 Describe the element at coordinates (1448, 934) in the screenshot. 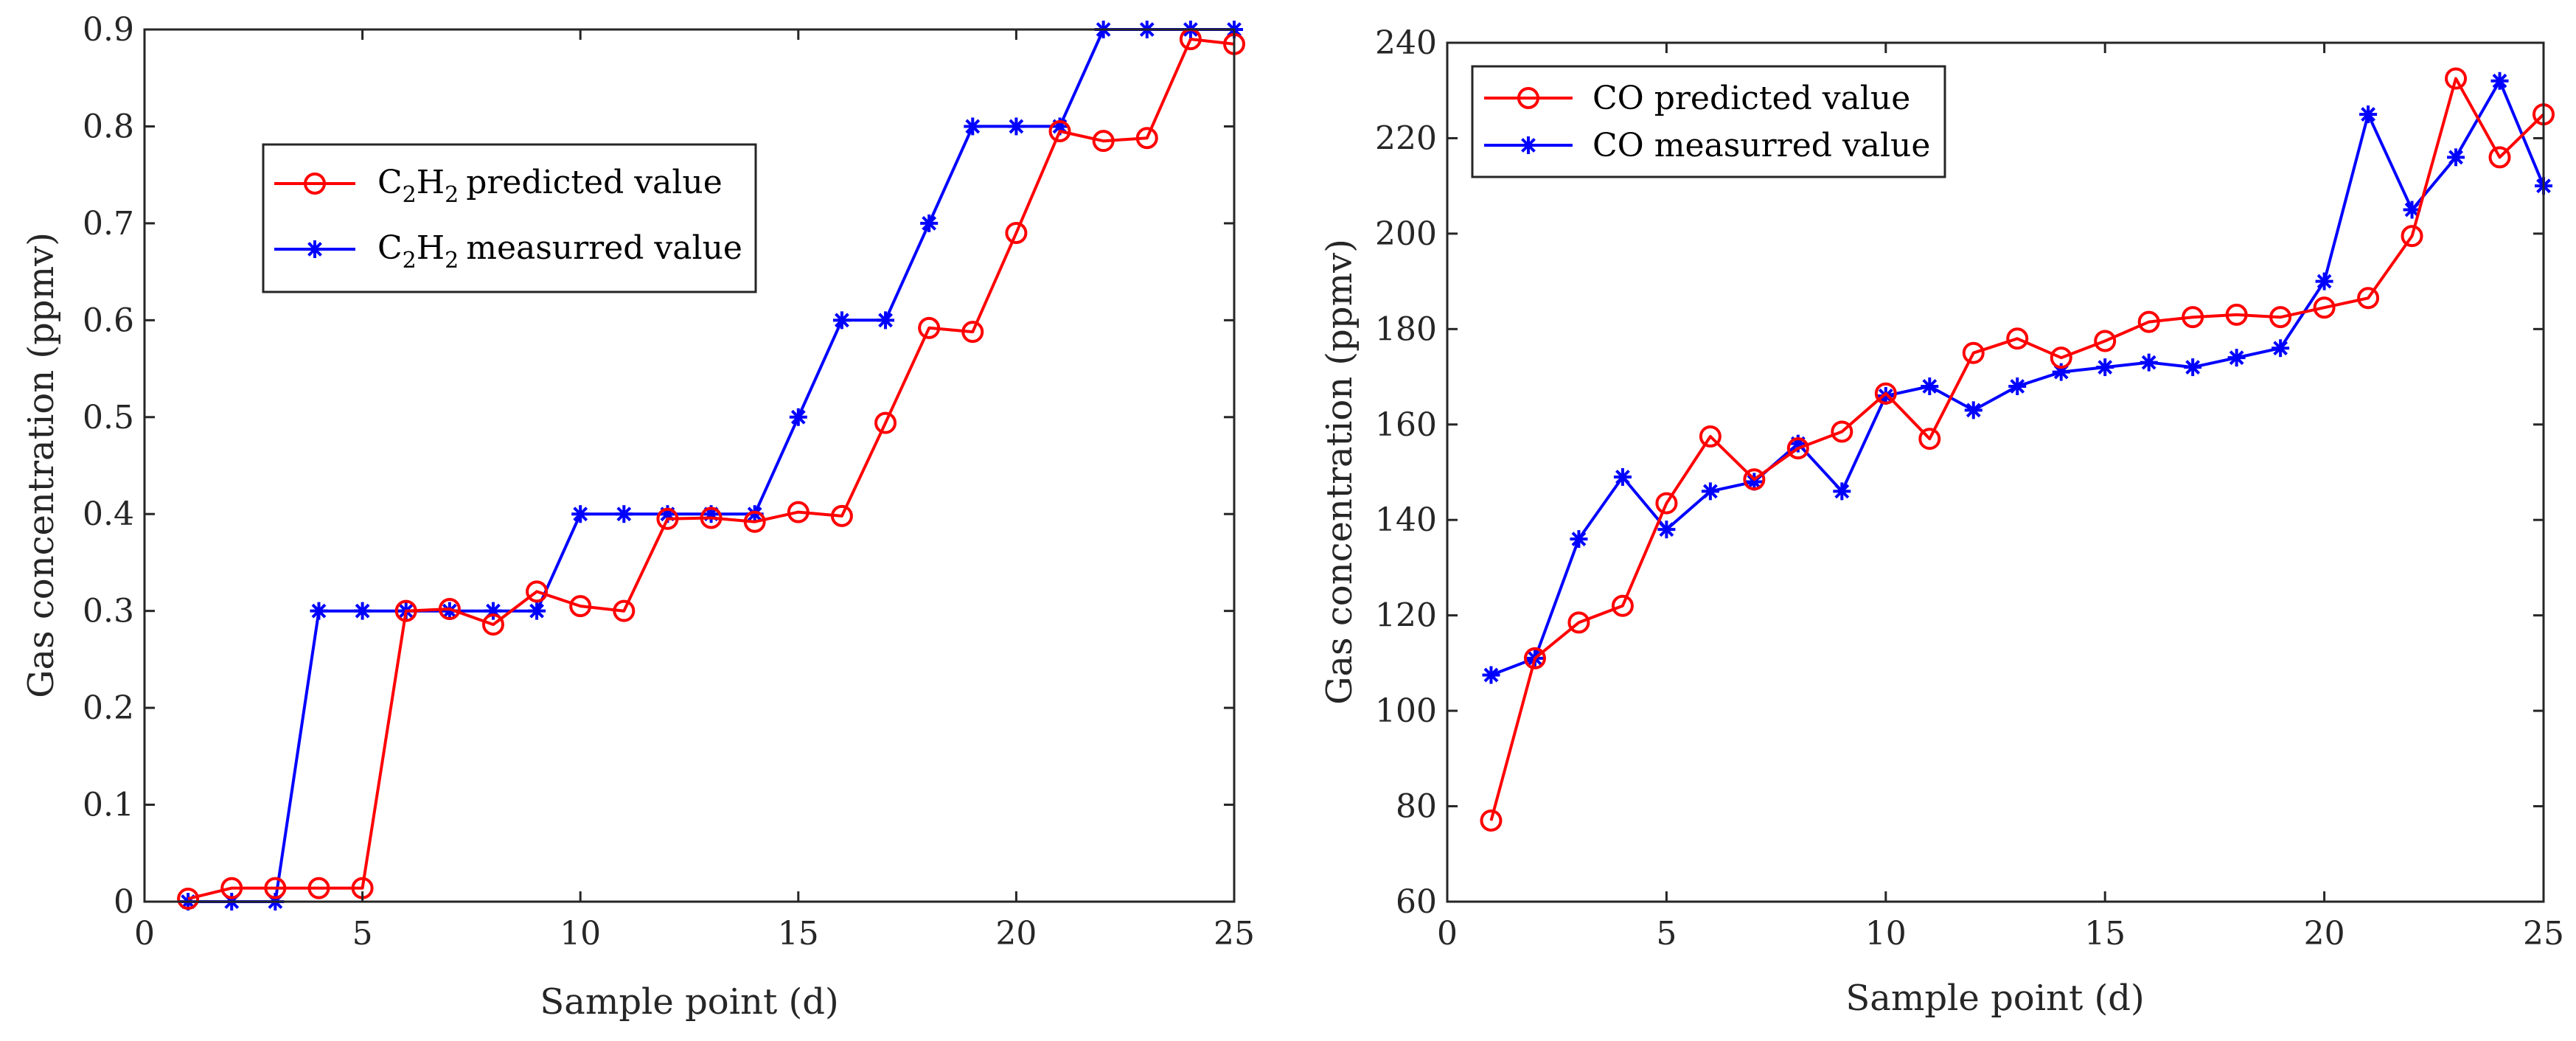

I see `right-x-tick-label: 0` at that location.